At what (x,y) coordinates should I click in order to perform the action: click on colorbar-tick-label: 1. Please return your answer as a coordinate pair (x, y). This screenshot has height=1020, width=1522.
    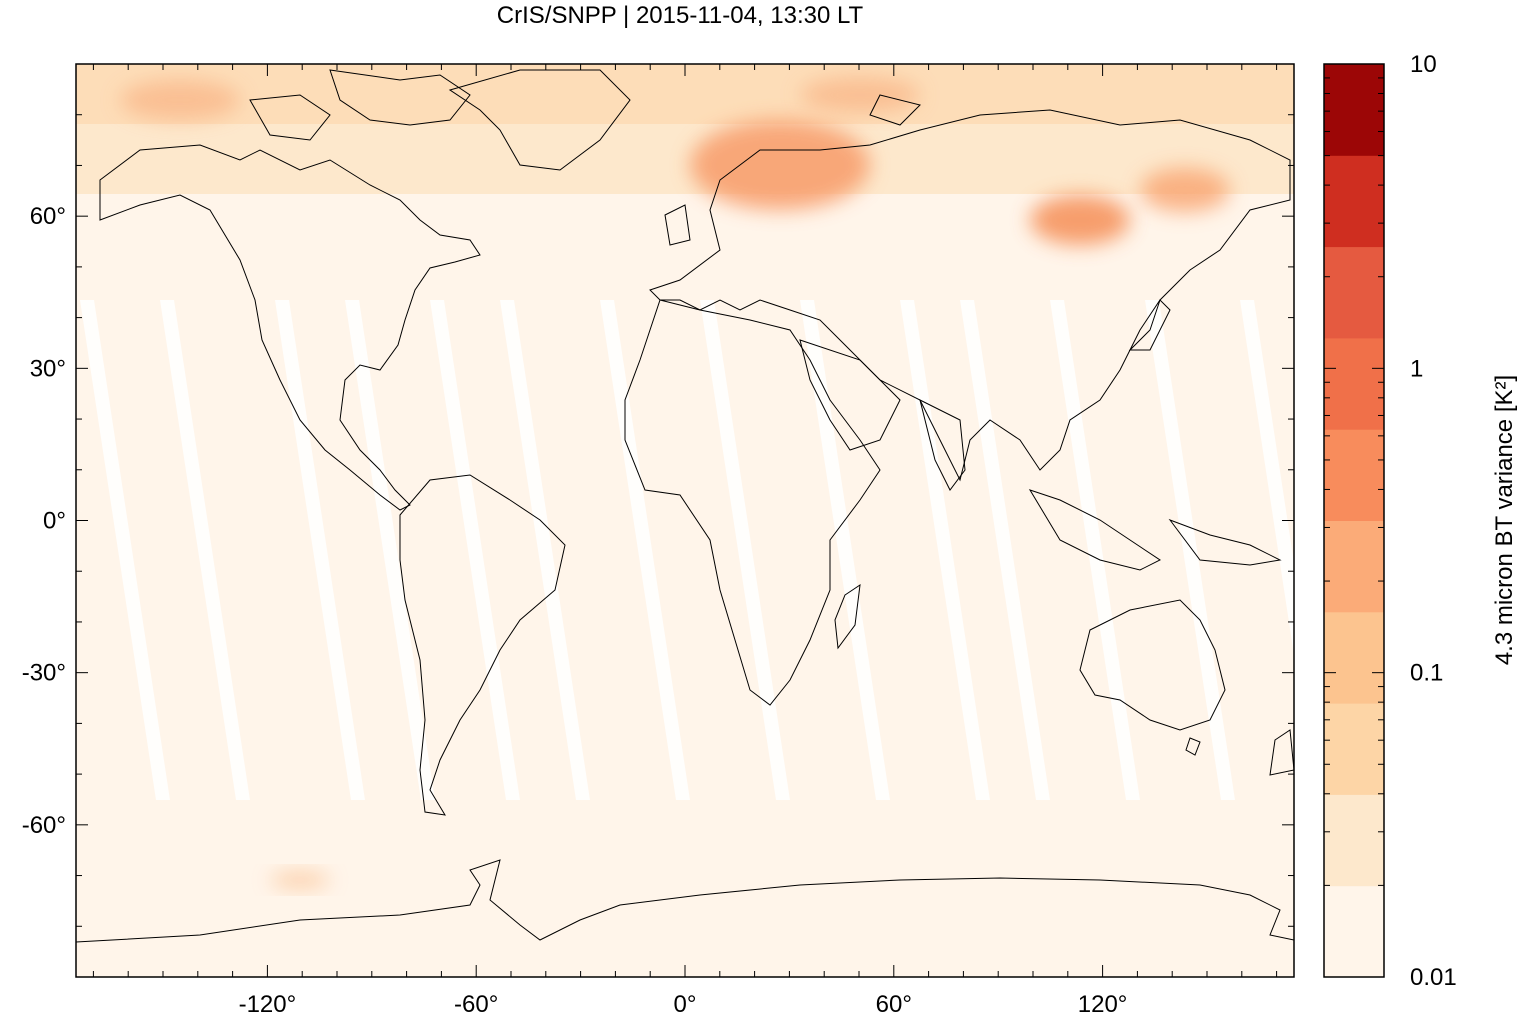
    Looking at the image, I should click on (1416, 368).